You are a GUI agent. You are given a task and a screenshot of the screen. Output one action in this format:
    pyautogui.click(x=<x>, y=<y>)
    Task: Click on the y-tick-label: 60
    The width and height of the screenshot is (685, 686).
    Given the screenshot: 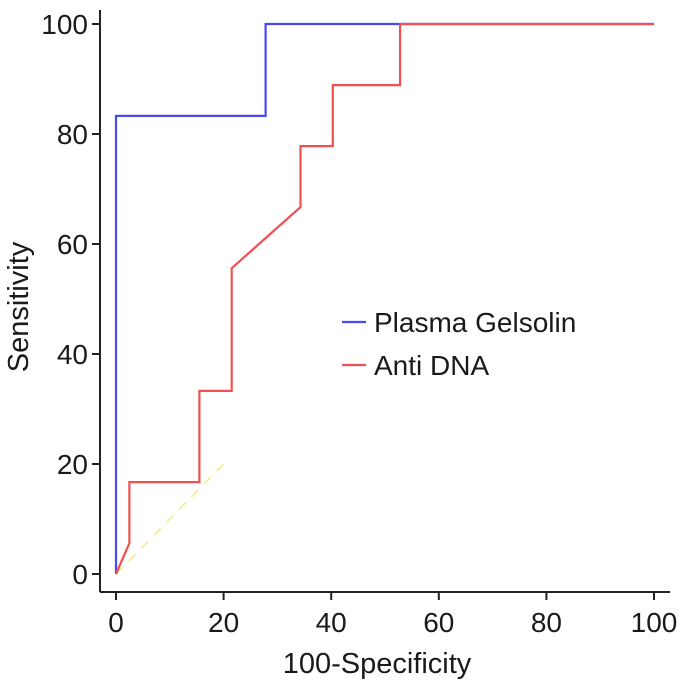 What is the action you would take?
    pyautogui.click(x=72, y=244)
    